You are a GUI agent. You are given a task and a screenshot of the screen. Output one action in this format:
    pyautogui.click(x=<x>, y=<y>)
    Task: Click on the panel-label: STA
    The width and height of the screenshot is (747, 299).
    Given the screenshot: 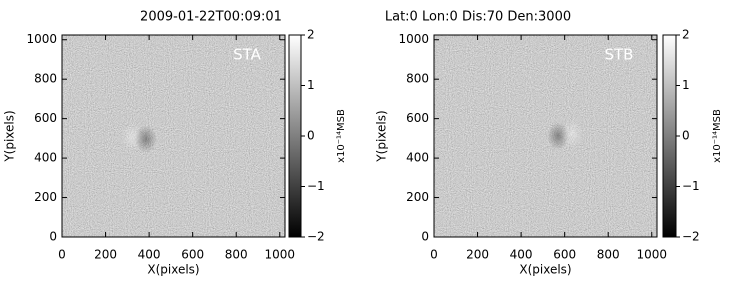 What is the action you would take?
    pyautogui.click(x=247, y=55)
    